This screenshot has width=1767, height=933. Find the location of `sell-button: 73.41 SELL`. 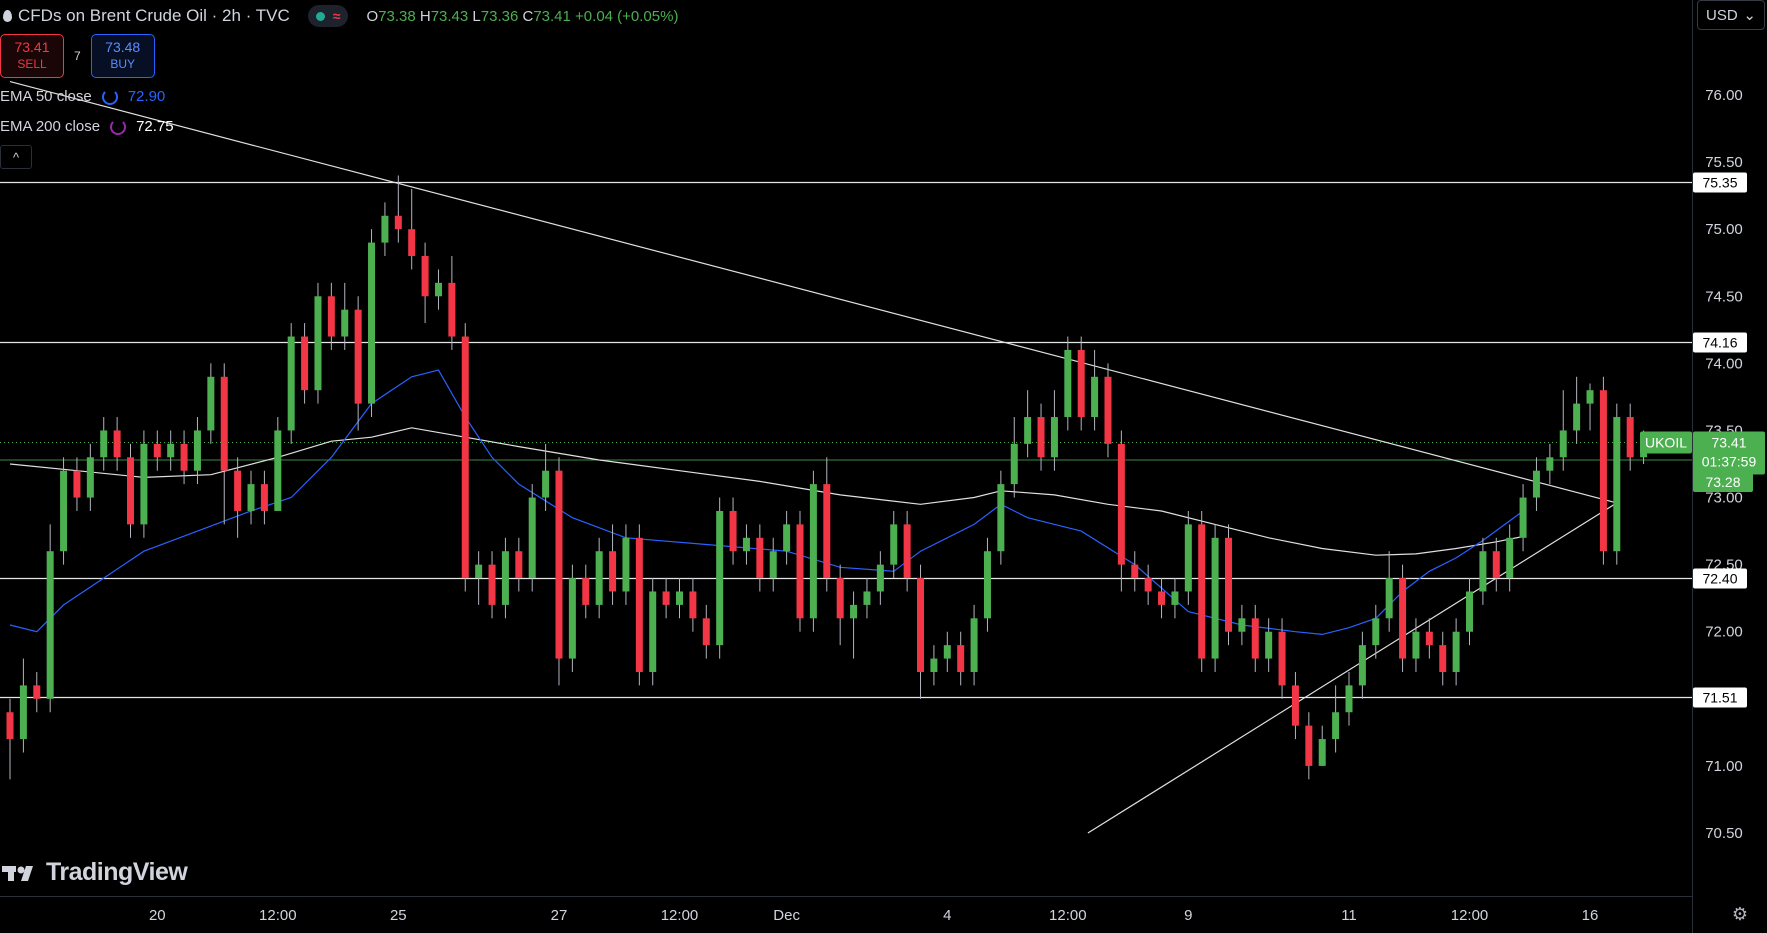

sell-button: 73.41 SELL is located at coordinates (32, 56).